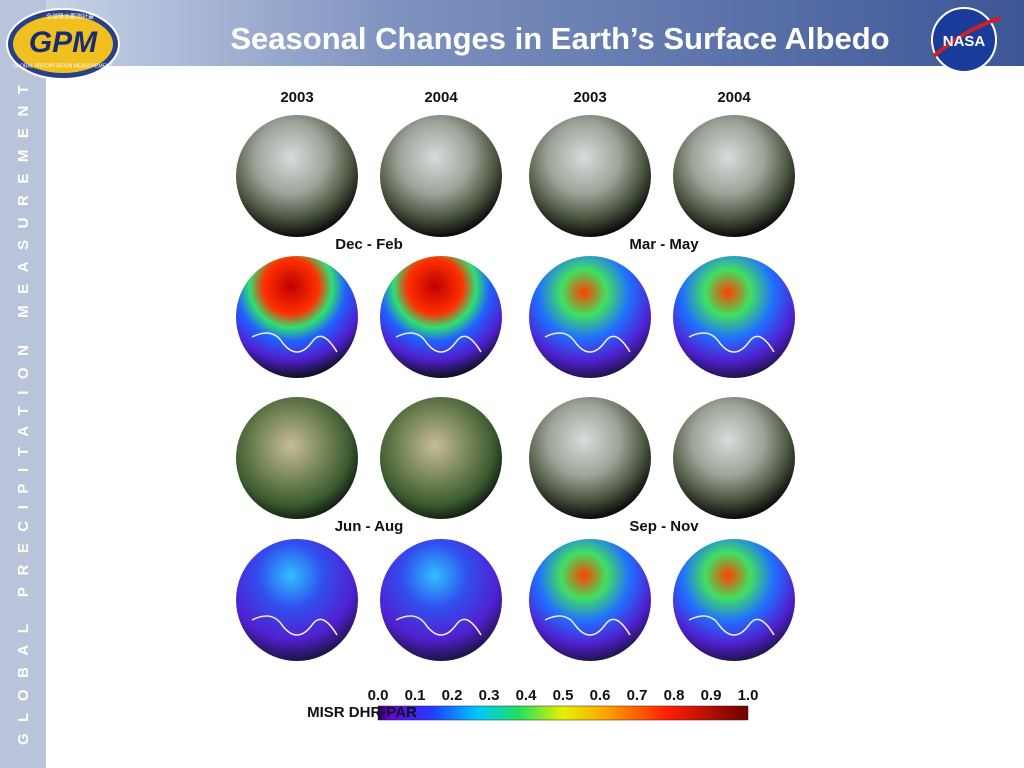 The height and width of the screenshot is (768, 1024). I want to click on colorbar-label: MISR DHR-PAR, so click(362, 712).